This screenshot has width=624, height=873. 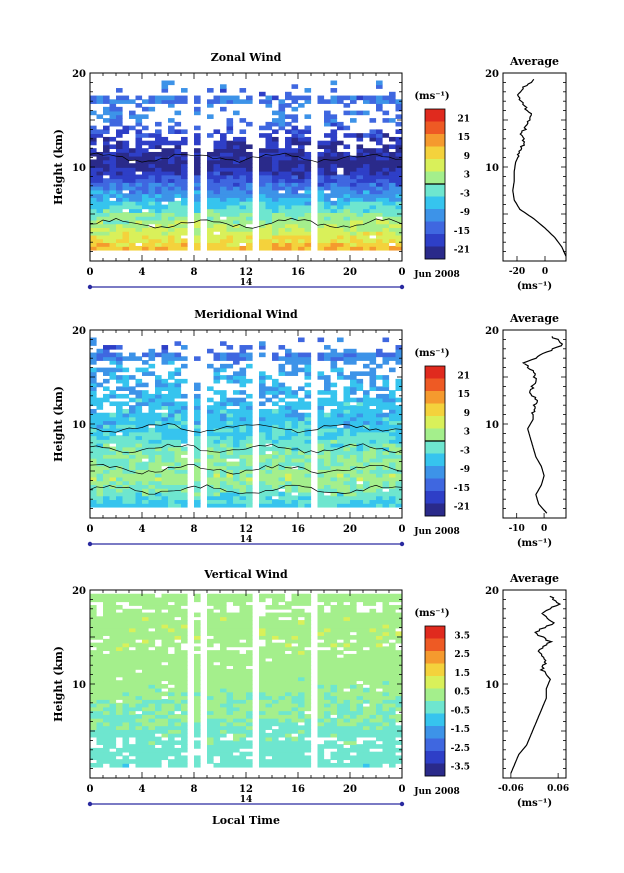 I want to click on average-x-tick-label: 0, so click(x=545, y=272).